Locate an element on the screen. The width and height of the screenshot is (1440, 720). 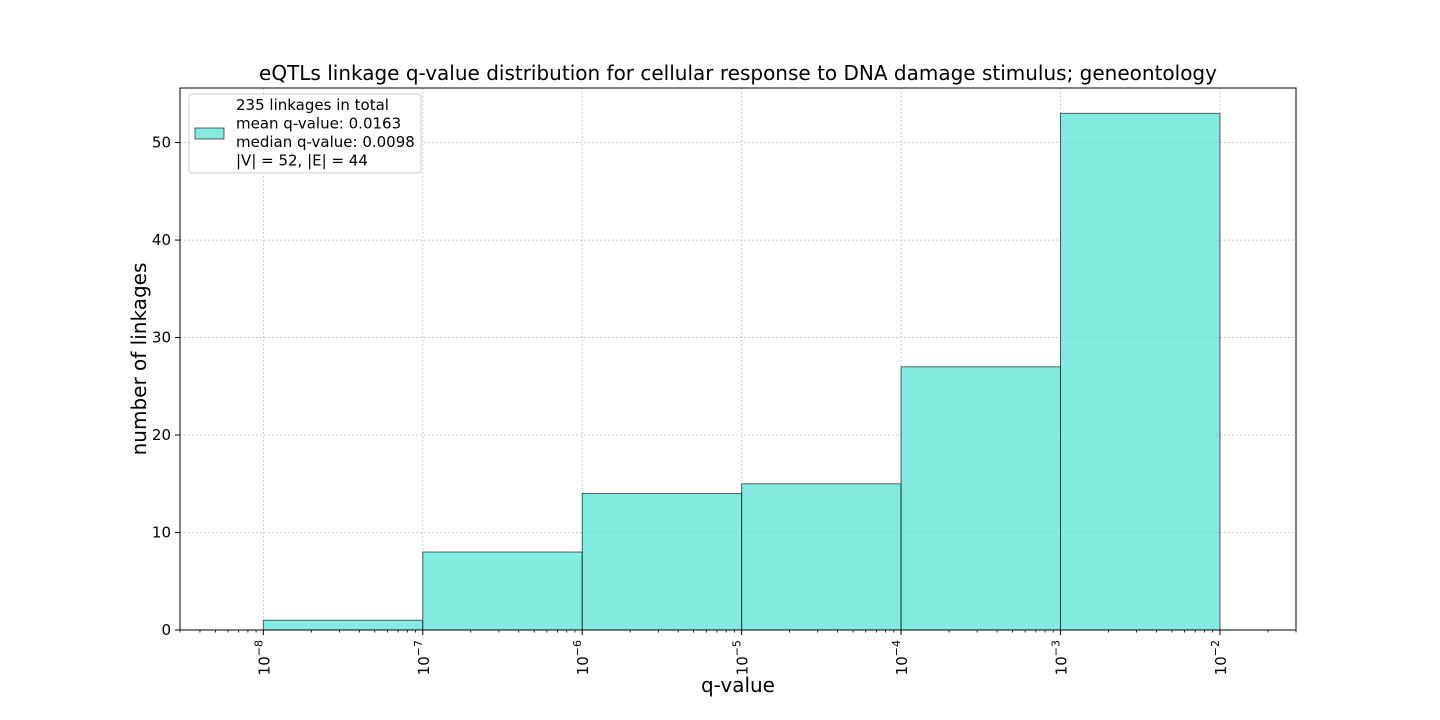
x-tick-label: 10−5 is located at coordinates (741, 657).